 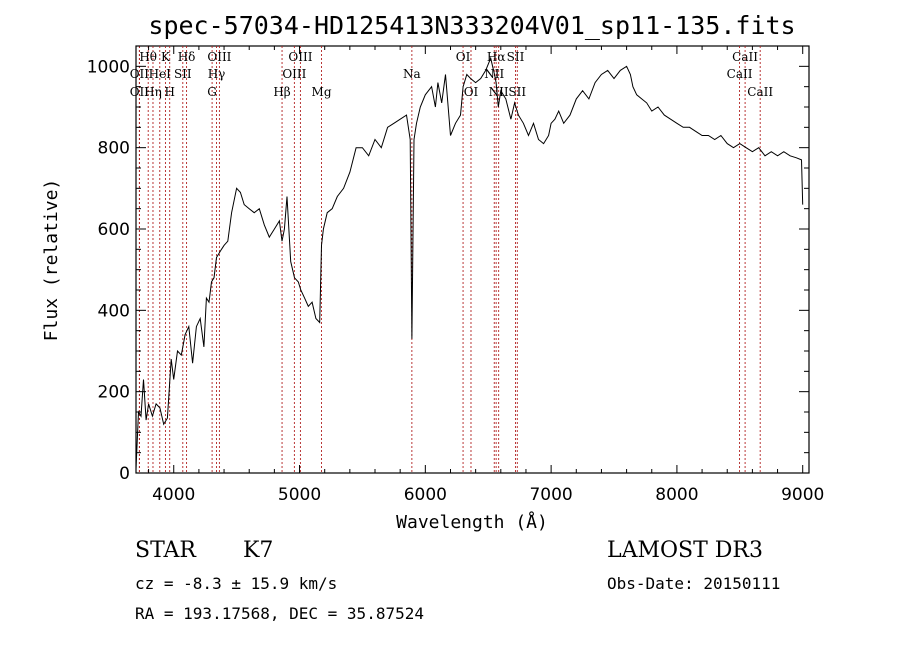 I want to click on spectral-line-label: Mg, so click(x=322, y=92).